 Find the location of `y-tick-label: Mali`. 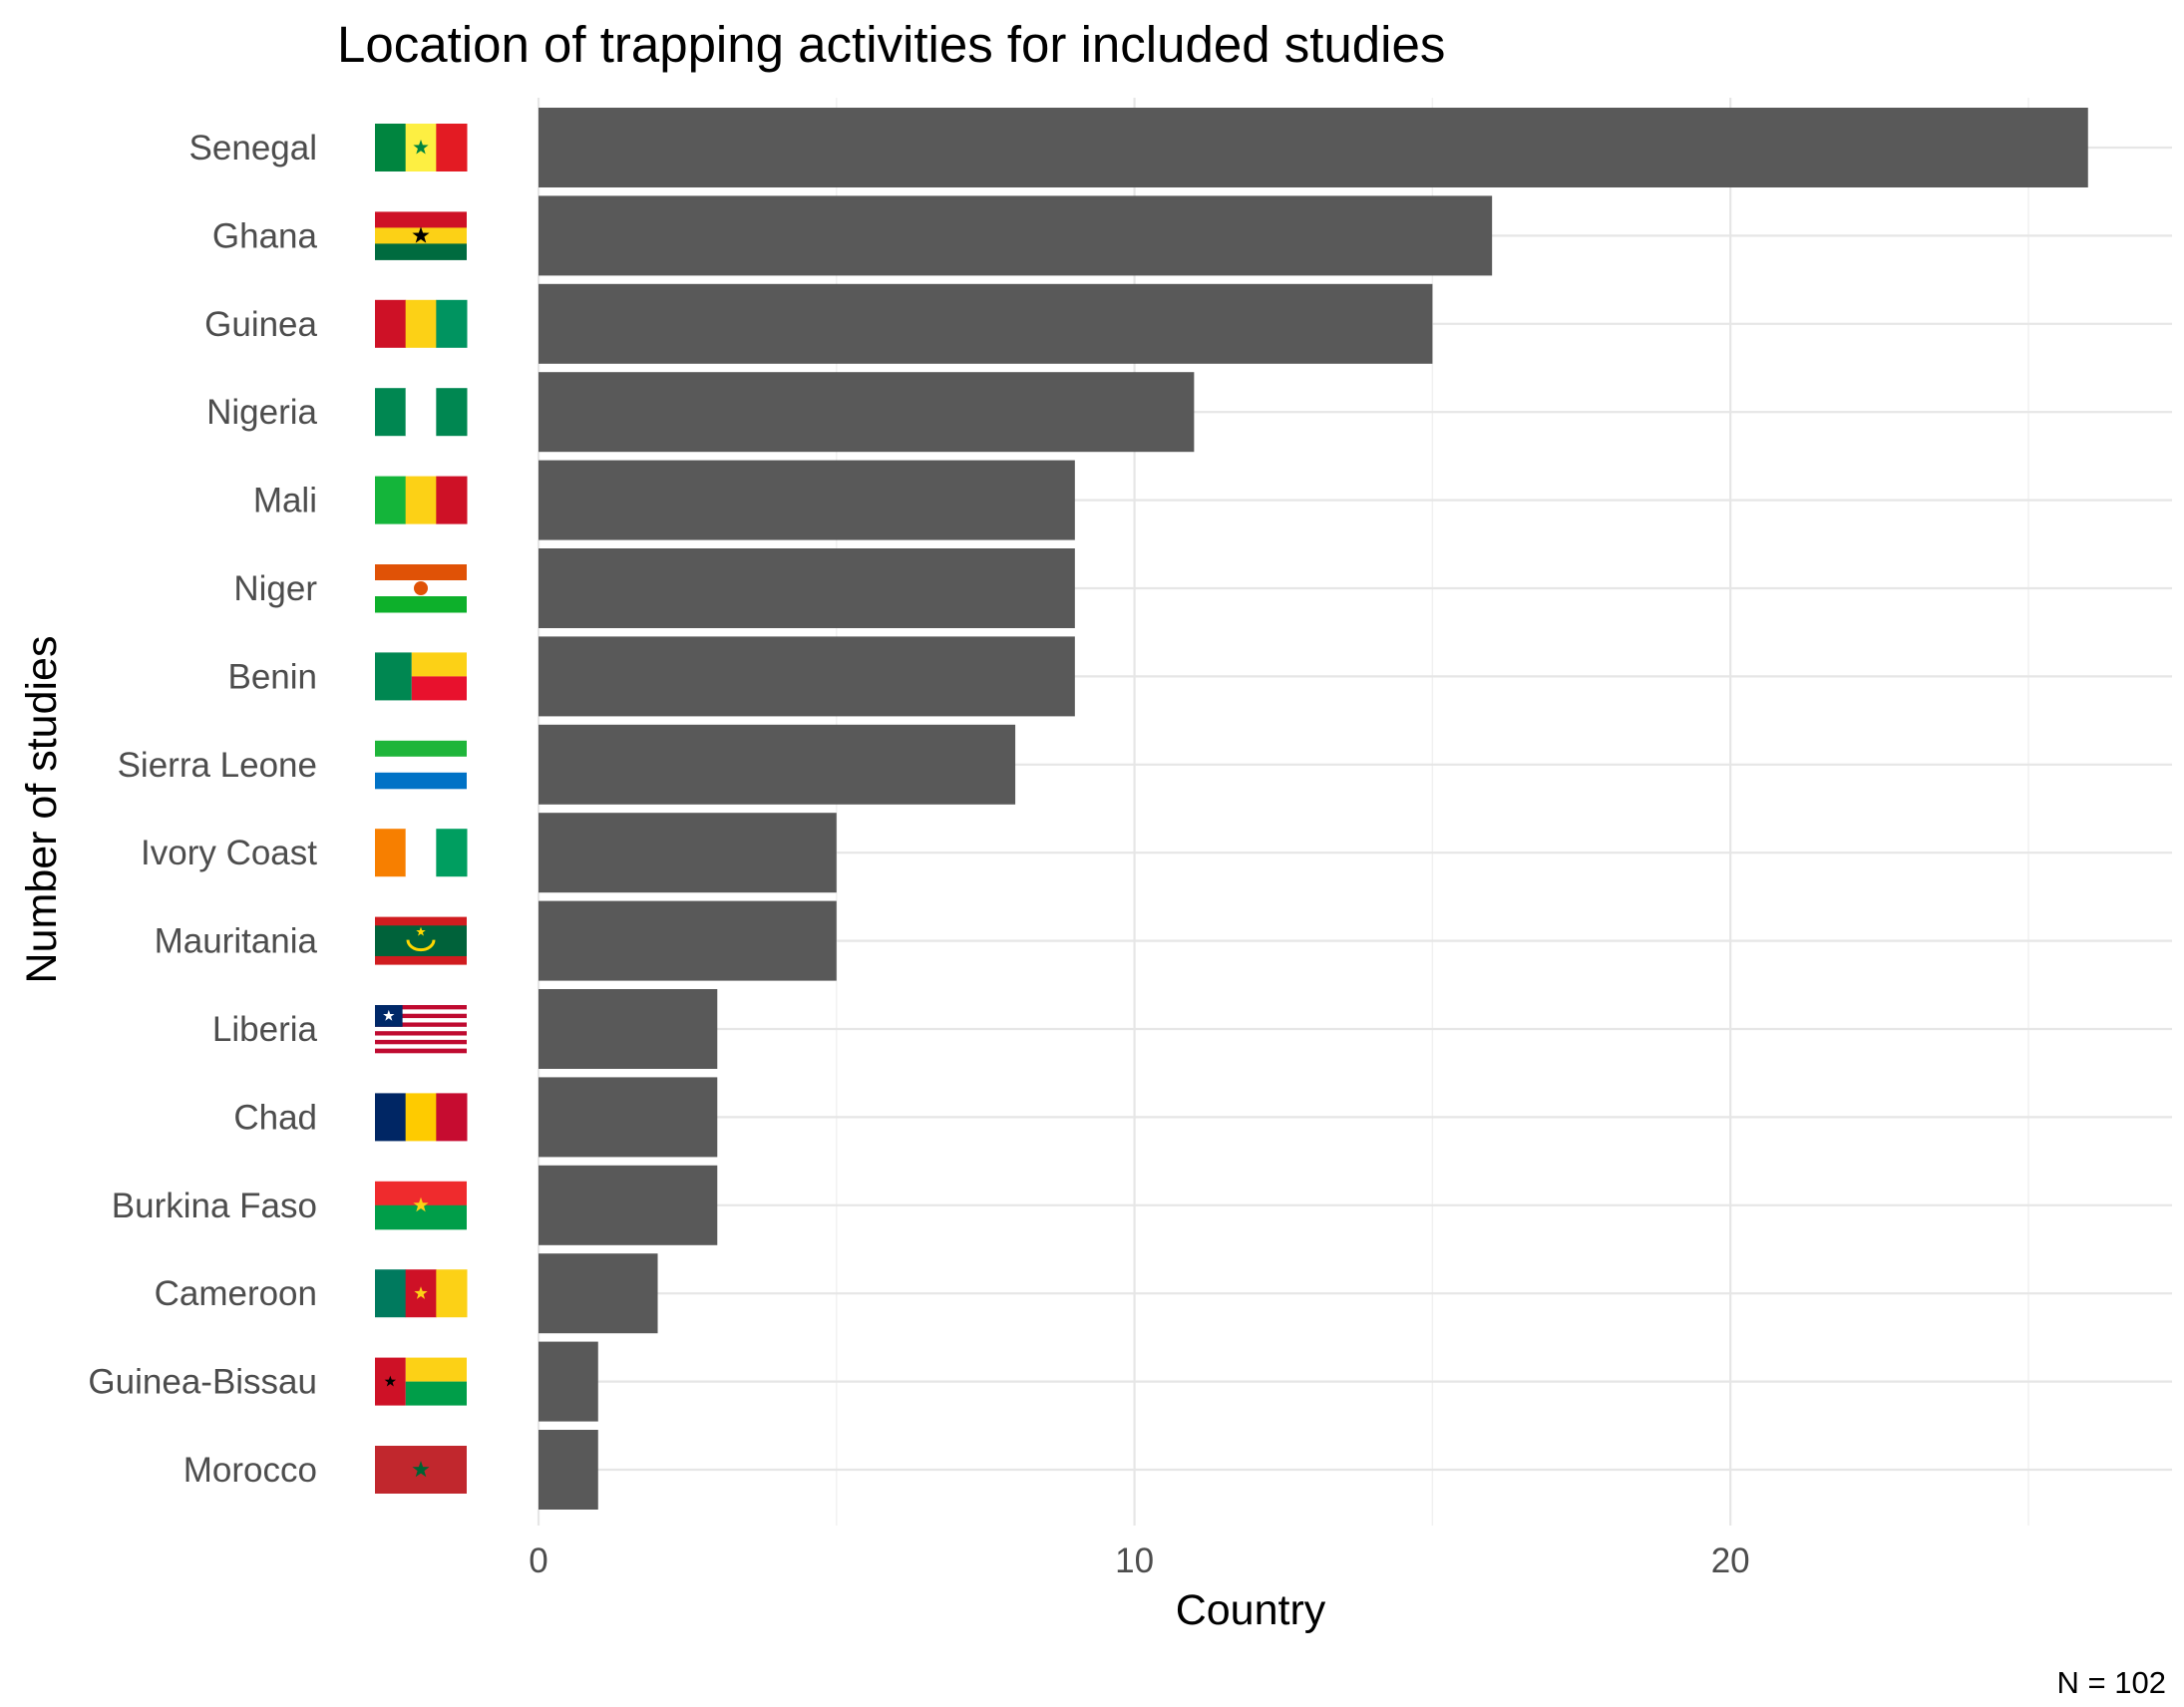

y-tick-label: Mali is located at coordinates (285, 501).